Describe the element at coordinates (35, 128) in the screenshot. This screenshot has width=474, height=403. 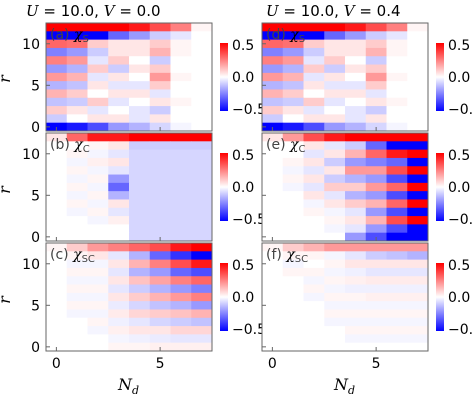
I see `ytick-label: 0` at that location.